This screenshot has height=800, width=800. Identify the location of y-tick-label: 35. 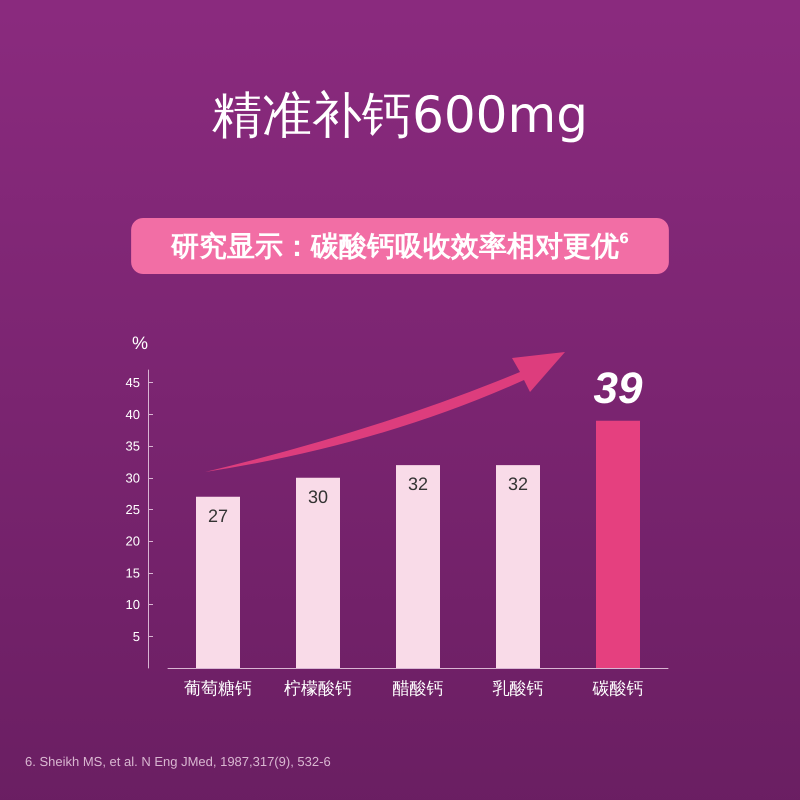
(133, 446).